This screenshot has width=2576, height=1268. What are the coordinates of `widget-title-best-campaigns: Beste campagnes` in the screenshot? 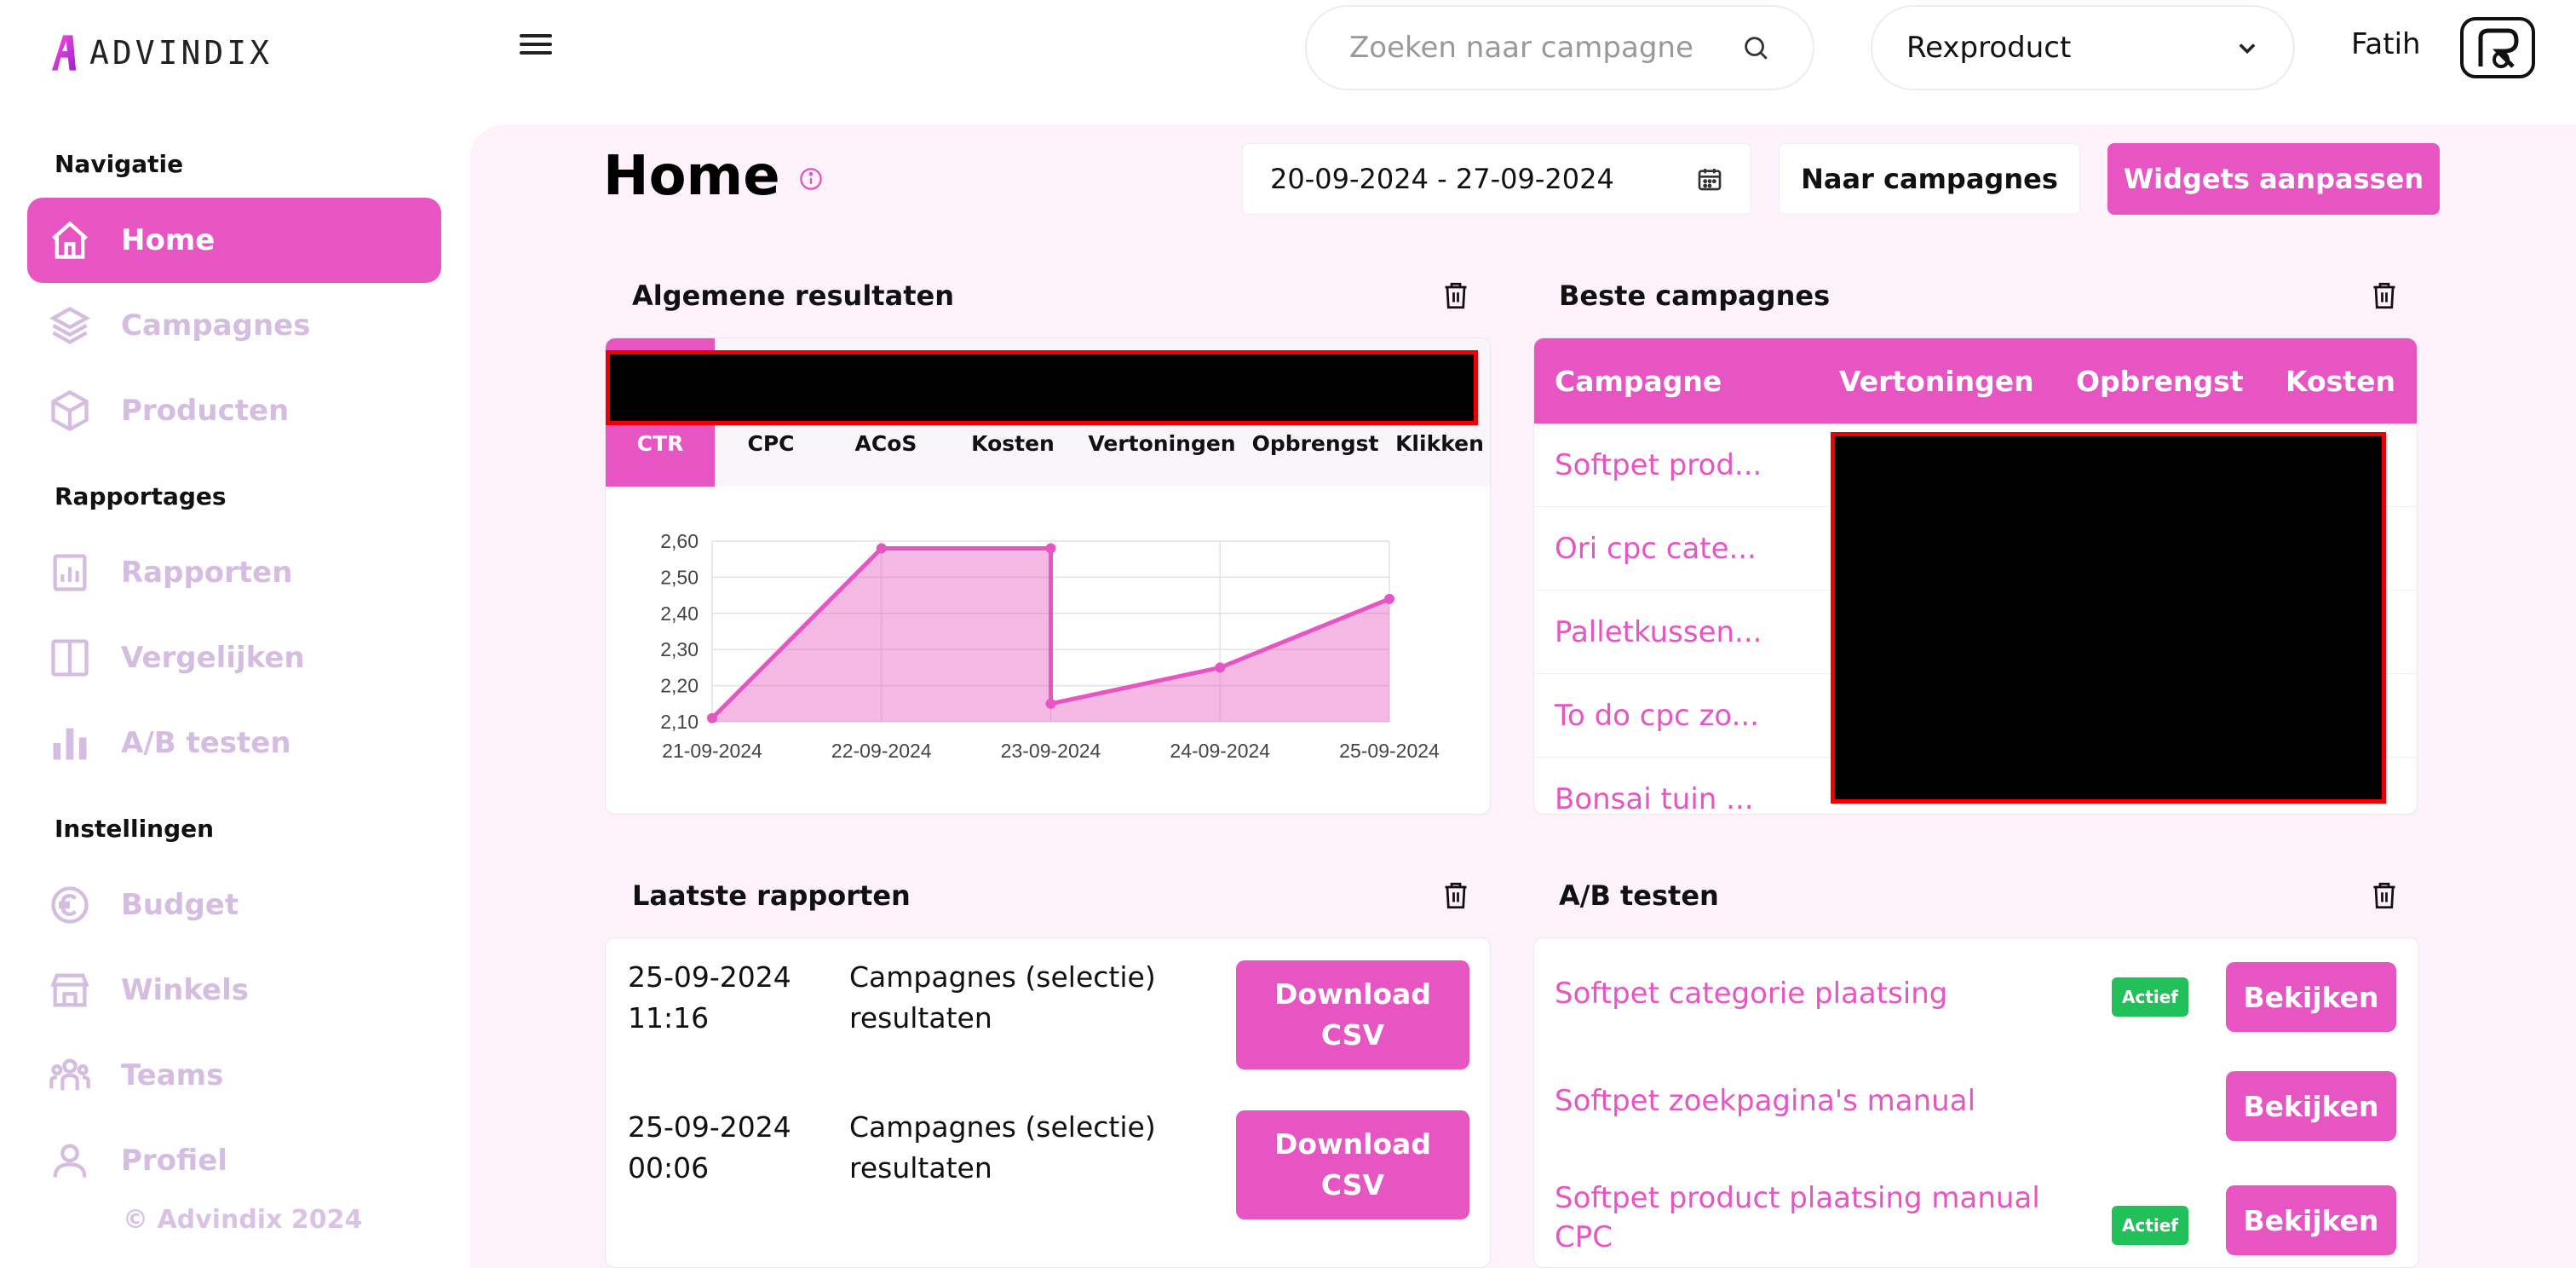 It's located at (1695, 296).